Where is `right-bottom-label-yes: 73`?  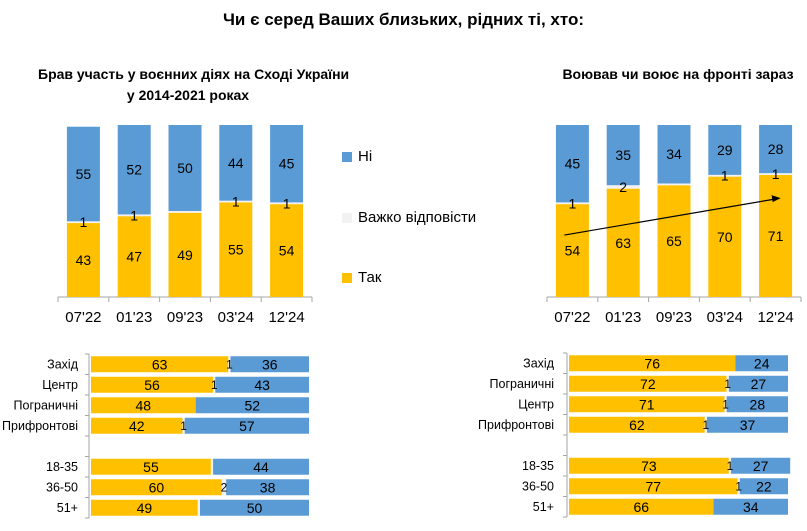
right-bottom-label-yes: 73 is located at coordinates (649, 466).